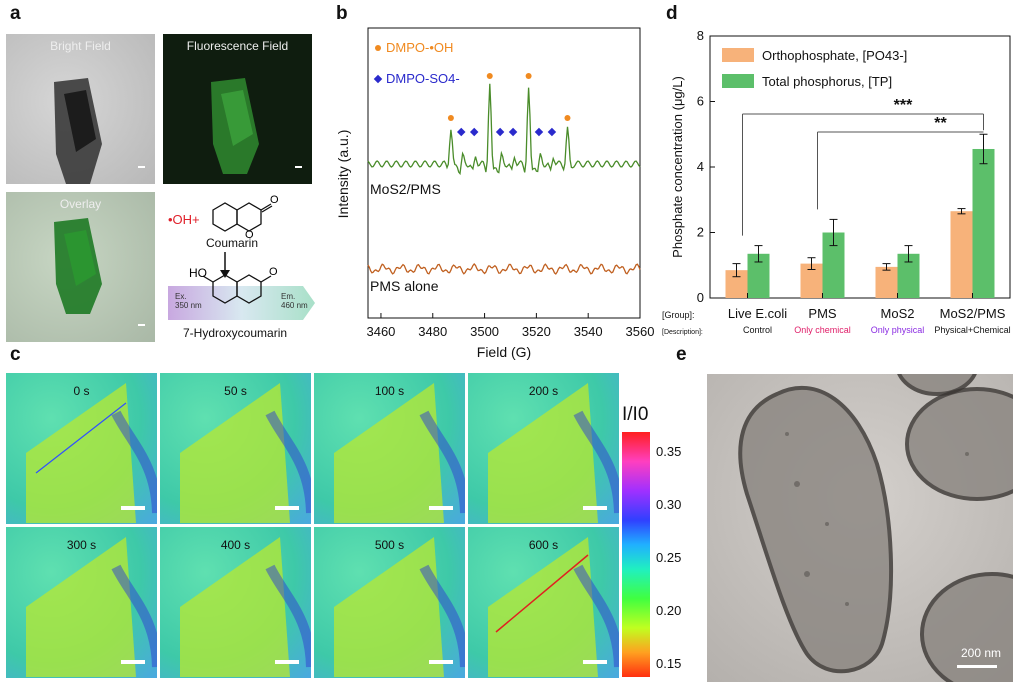 This screenshot has width=1019, height=692. What do you see at coordinates (706, 166) in the screenshot?
I see `chart-y-ticks: 0 2 4 6 8` at bounding box center [706, 166].